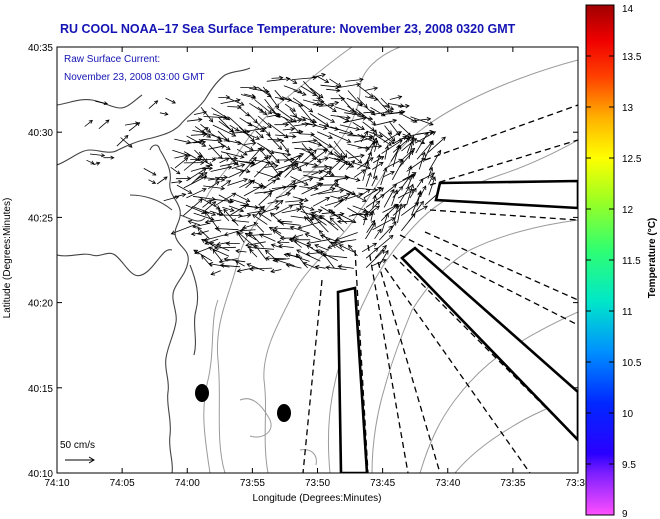  I want to click on x-tick-label: 74:10, so click(56, 483).